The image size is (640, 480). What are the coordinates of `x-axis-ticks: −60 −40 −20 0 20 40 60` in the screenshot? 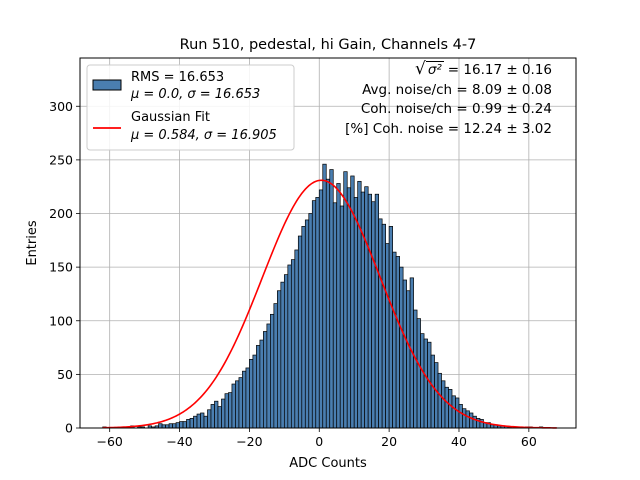 It's located at (316, 438).